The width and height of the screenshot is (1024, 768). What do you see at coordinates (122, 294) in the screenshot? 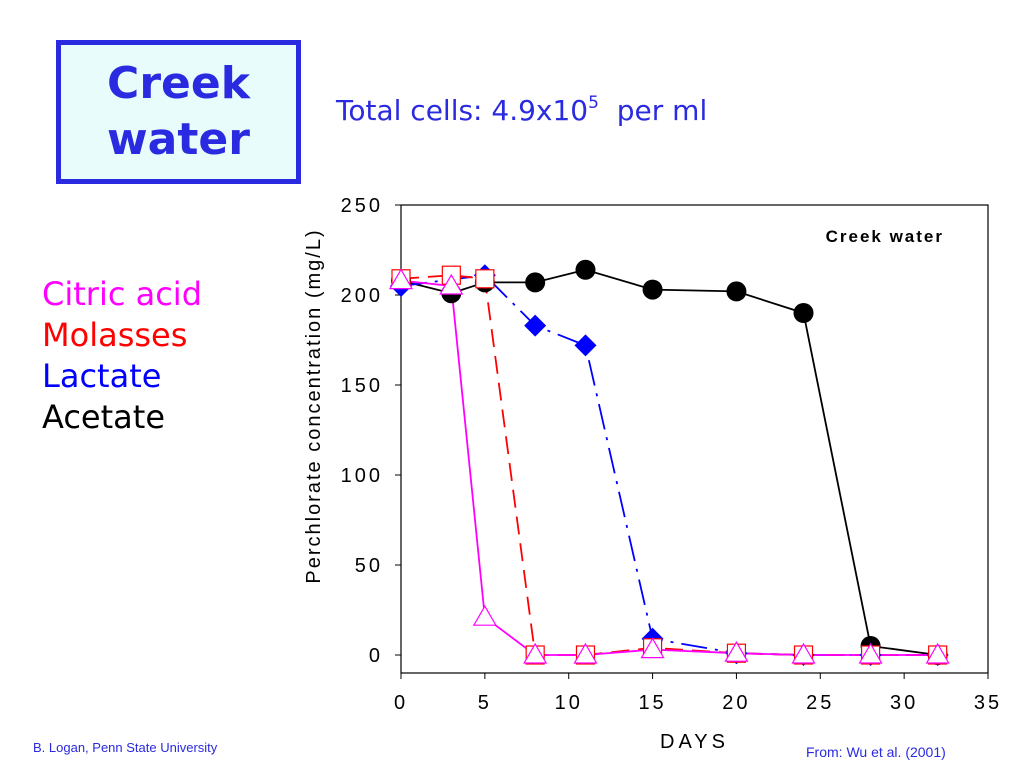
I see `legend-item-citric-acid: Citric acid` at bounding box center [122, 294].